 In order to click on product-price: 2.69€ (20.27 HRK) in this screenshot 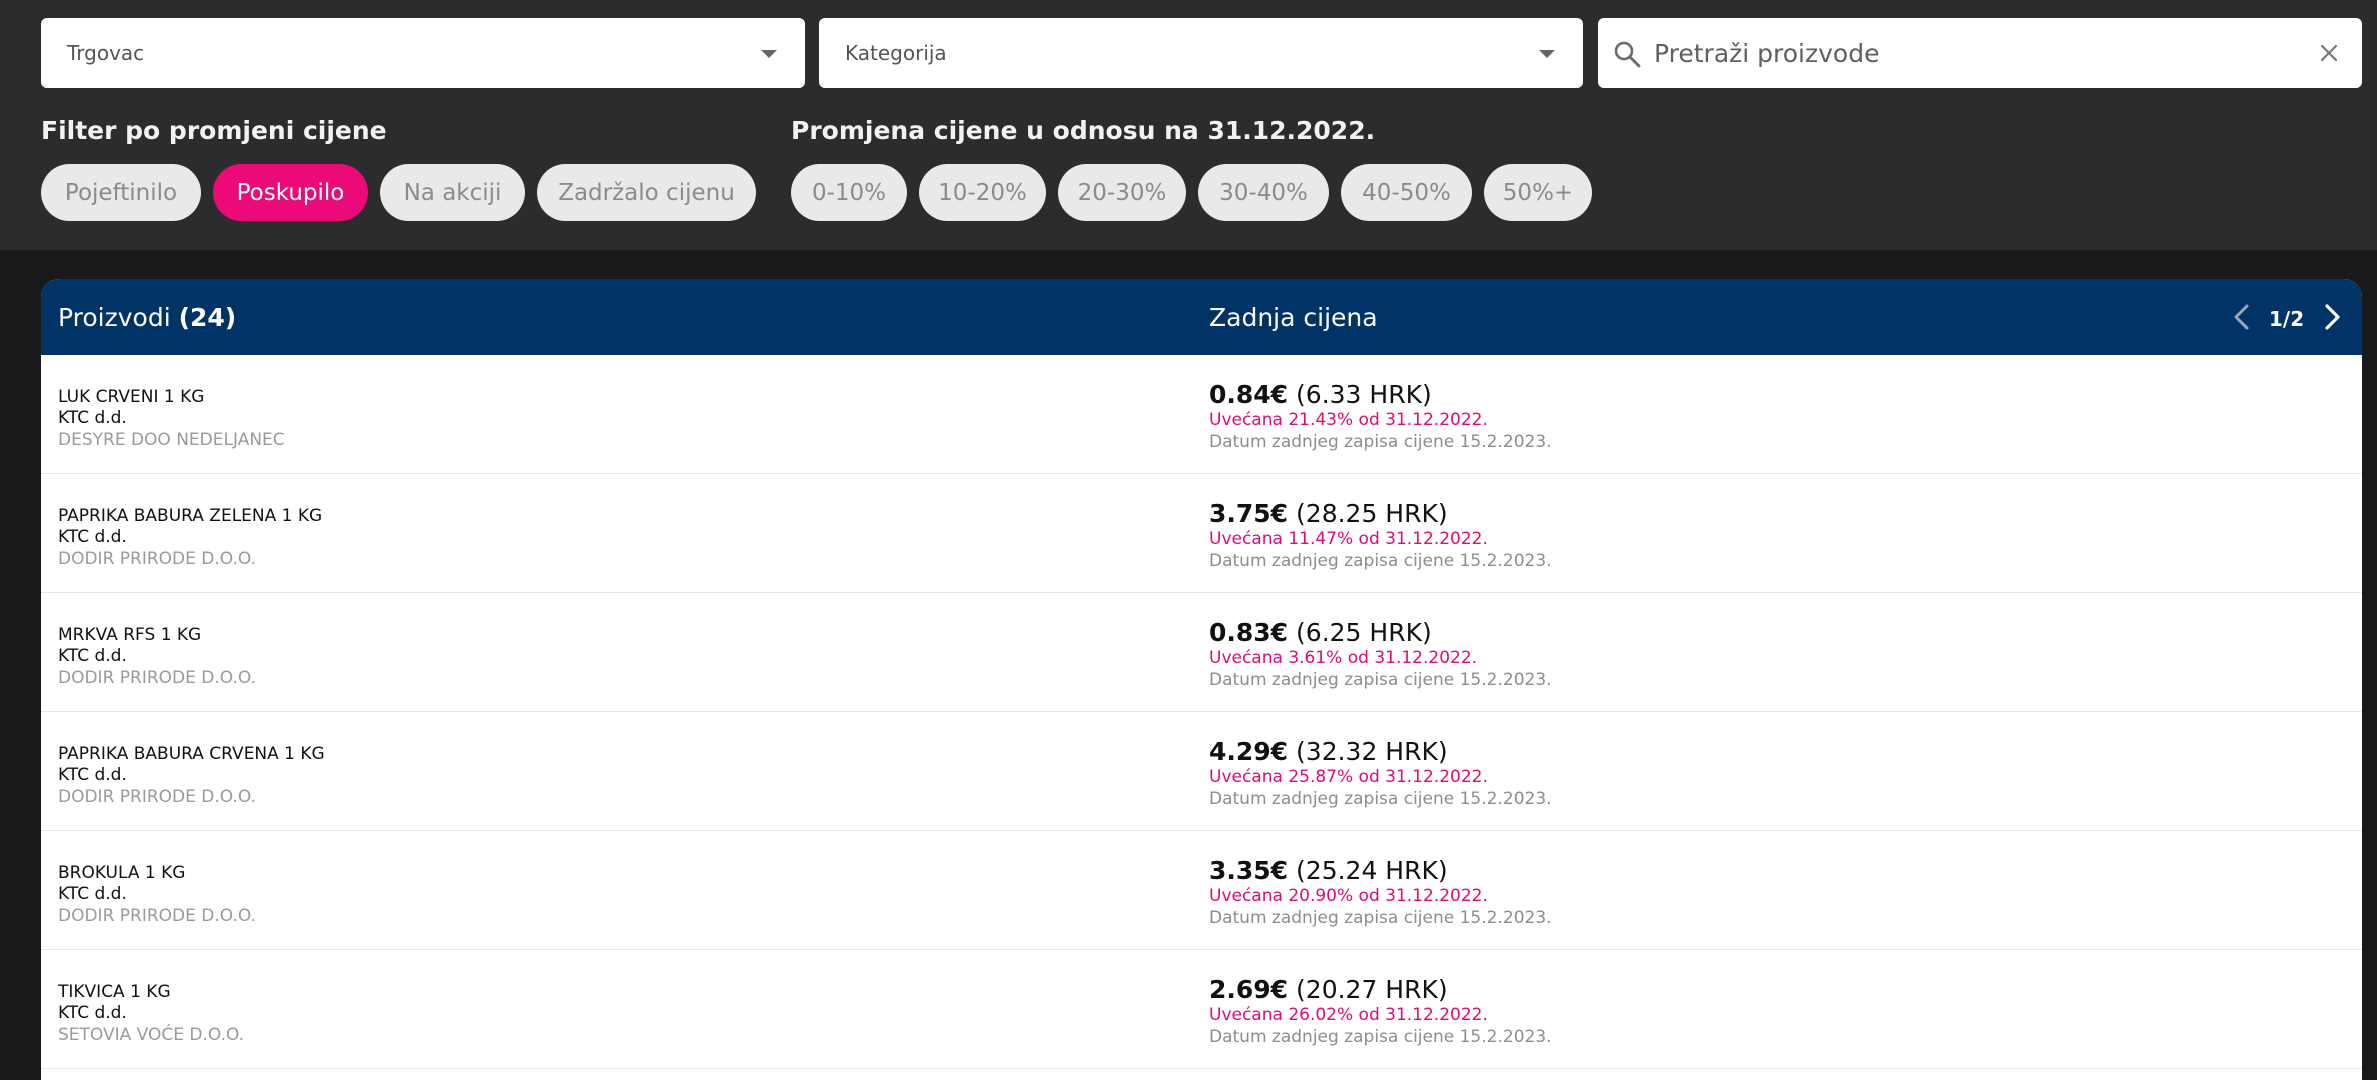, I will do `click(1328, 989)`.